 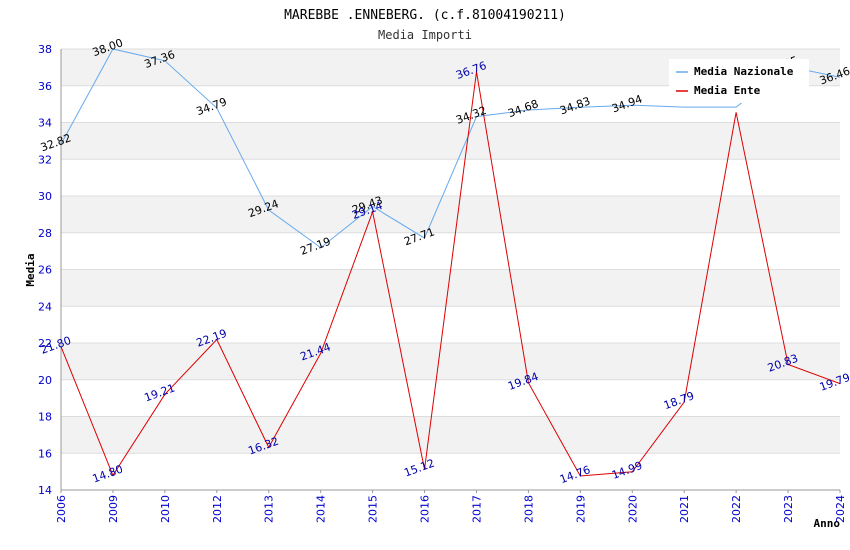 I want to click on x-tick-label: 2021, so click(x=684, y=509).